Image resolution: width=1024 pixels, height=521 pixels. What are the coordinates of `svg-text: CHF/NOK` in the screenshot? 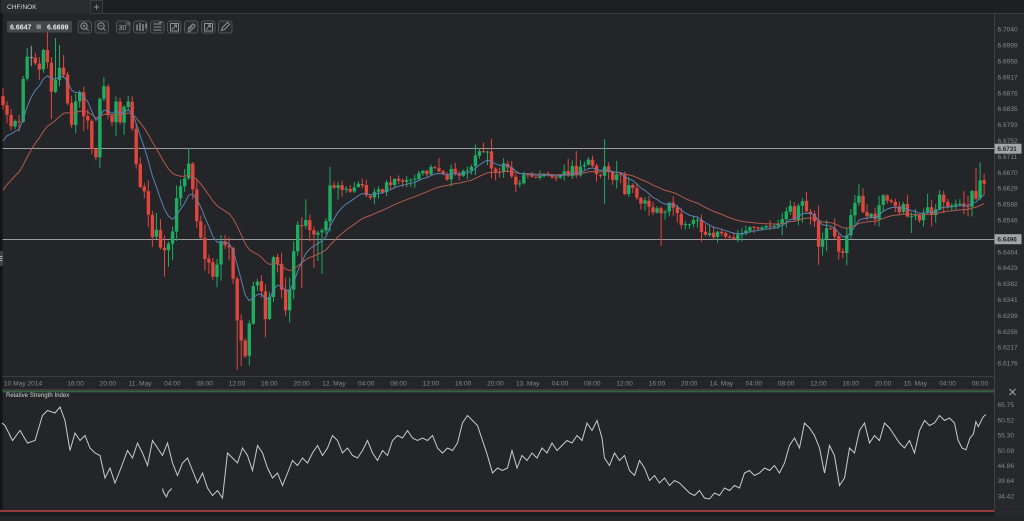 It's located at (22, 7).